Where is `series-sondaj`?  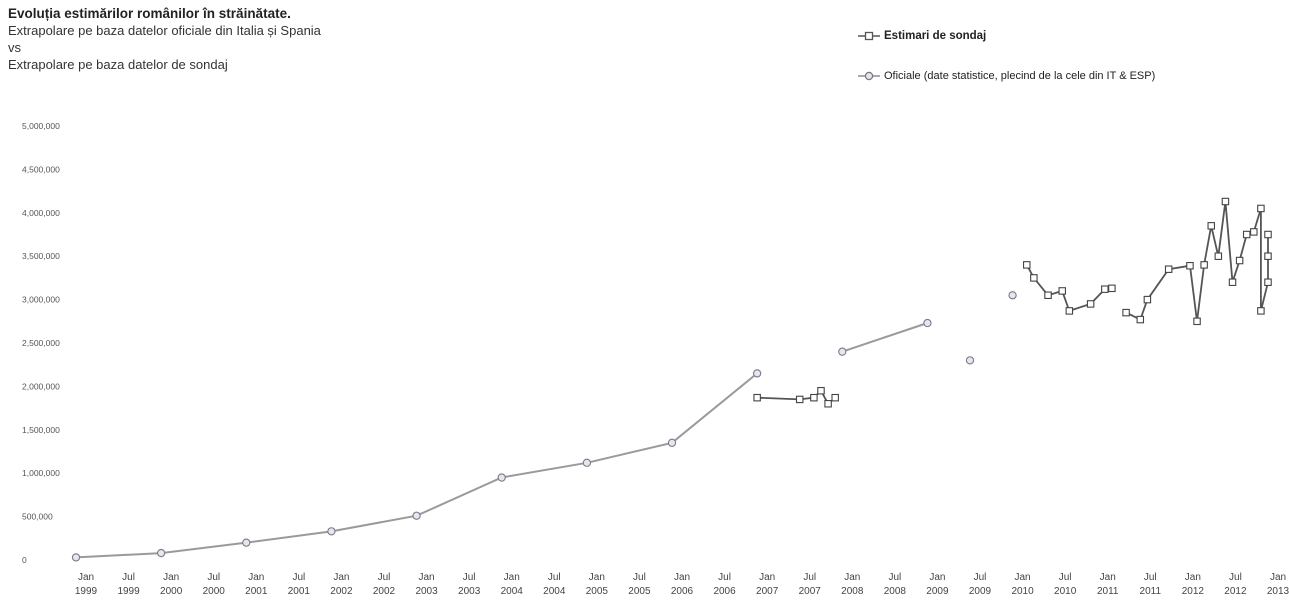 series-sondaj is located at coordinates (1012, 302).